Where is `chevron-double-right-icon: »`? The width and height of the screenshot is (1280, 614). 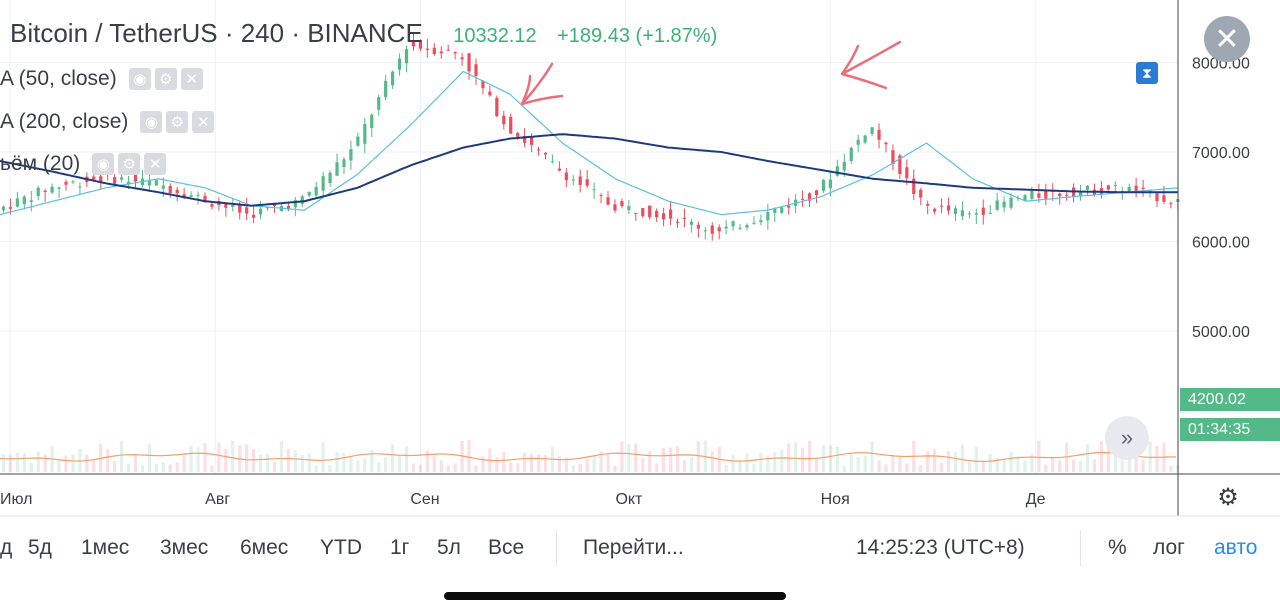
chevron-double-right-icon: » is located at coordinates (1127, 438).